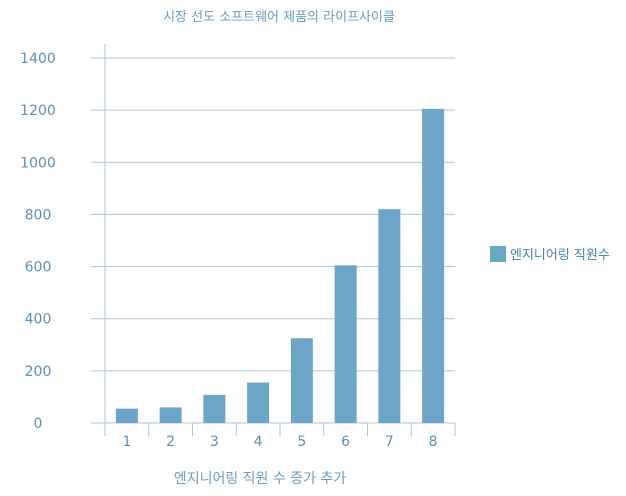  Describe the element at coordinates (38, 59) in the screenshot. I see `y-tick-label: 1400` at that location.